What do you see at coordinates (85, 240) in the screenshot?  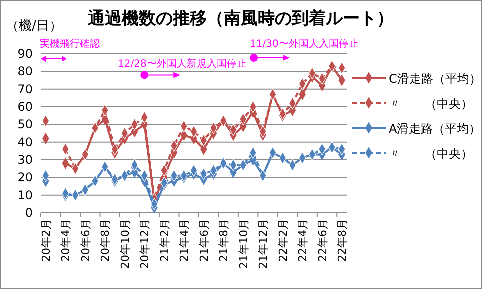 I see `x-tick-label: 20年6月` at bounding box center [85, 240].